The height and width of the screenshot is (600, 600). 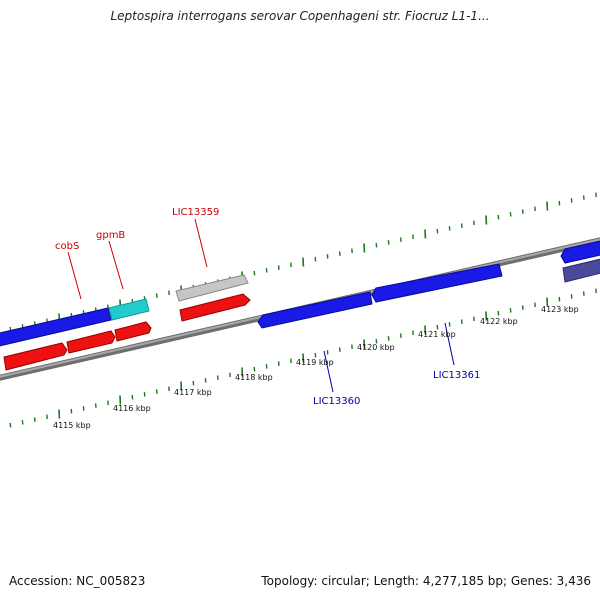 What do you see at coordinates (67, 246) in the screenshot?
I see `gene-label-cobS: cobS` at bounding box center [67, 246].